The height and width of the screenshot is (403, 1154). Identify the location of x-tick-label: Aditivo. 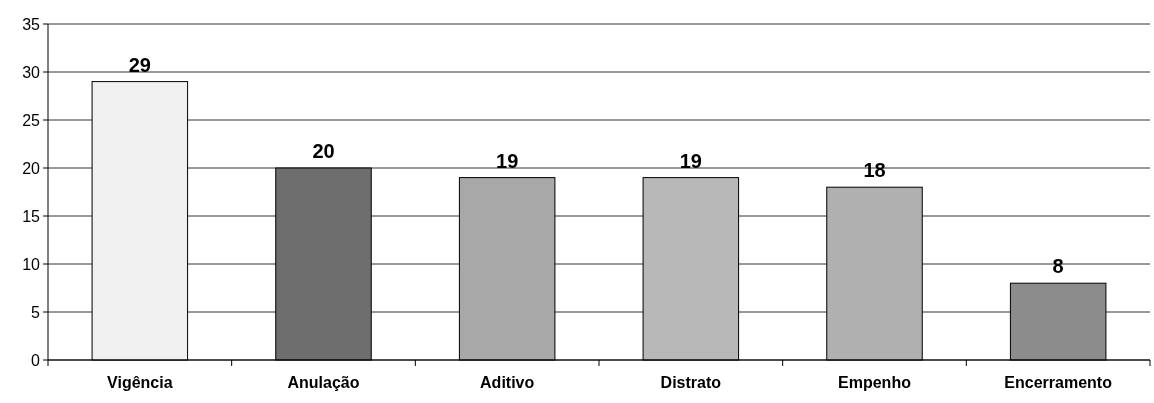
(507, 382).